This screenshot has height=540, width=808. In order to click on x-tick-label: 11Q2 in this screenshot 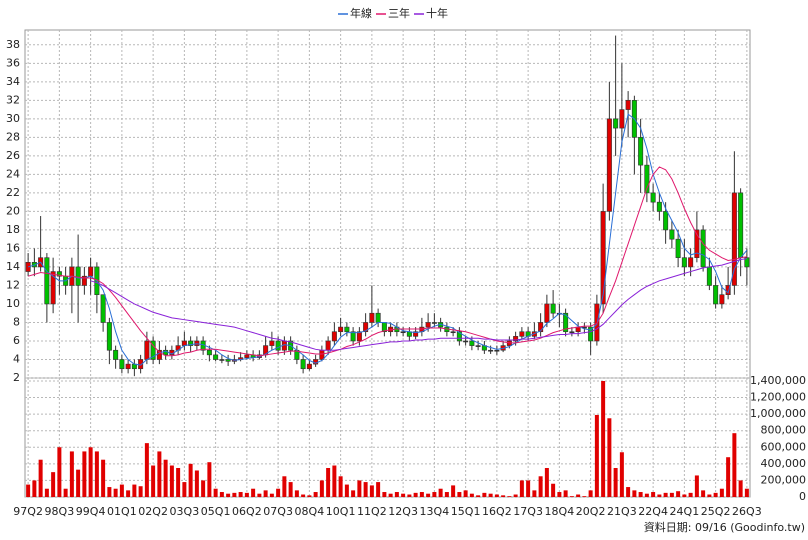, I will do `click(372, 511)`.